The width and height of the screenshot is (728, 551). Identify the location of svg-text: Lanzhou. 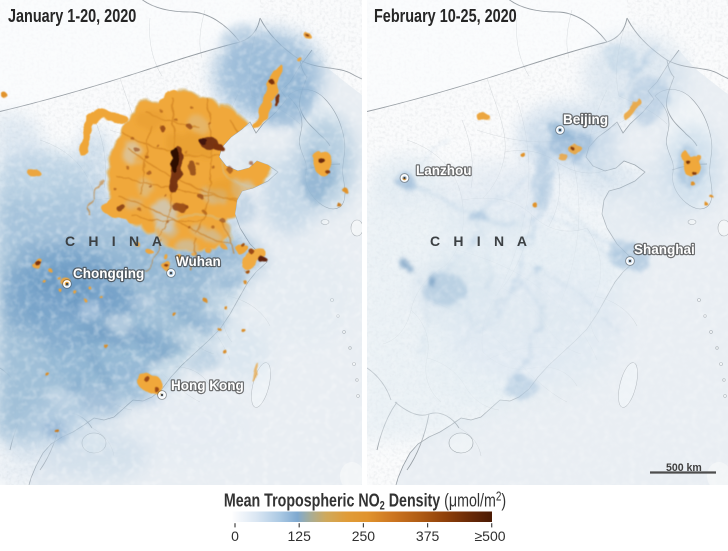
(444, 170).